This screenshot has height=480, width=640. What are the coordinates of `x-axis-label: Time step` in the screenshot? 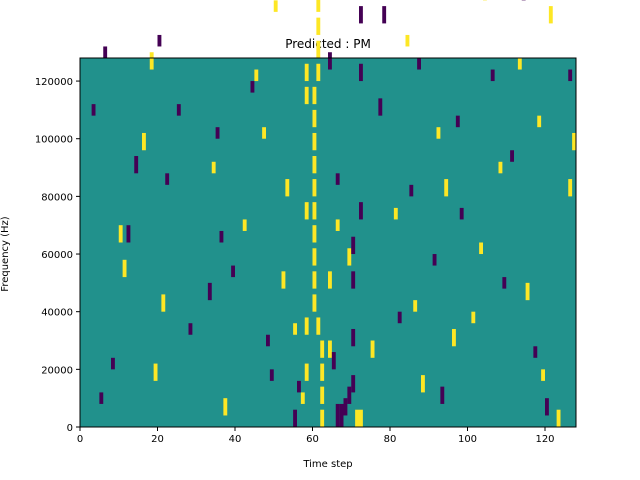 It's located at (327, 464).